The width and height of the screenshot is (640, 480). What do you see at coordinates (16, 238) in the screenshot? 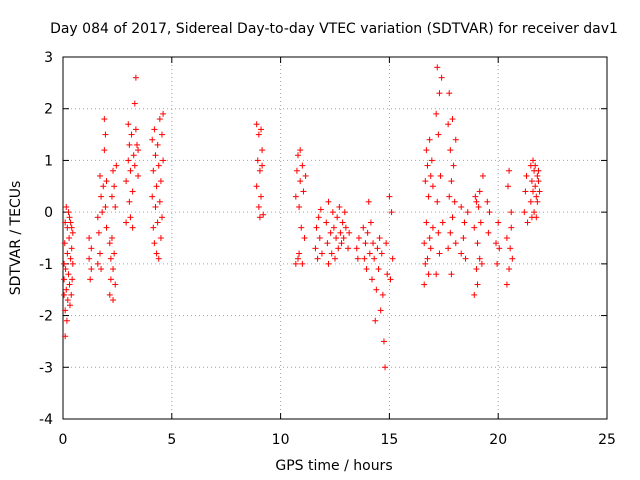
I see `y-axis-label: SDTVAR / TECUs` at bounding box center [16, 238].